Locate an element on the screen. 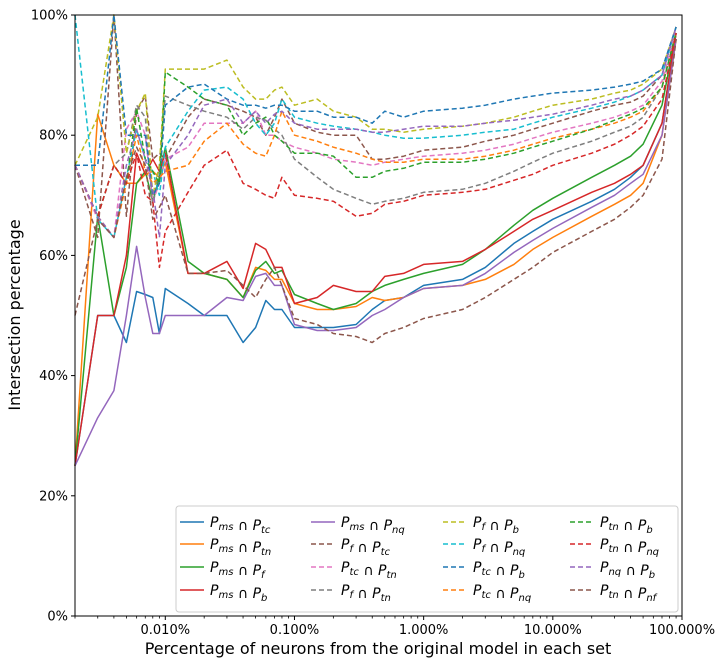  legend-box is located at coordinates (427, 559).